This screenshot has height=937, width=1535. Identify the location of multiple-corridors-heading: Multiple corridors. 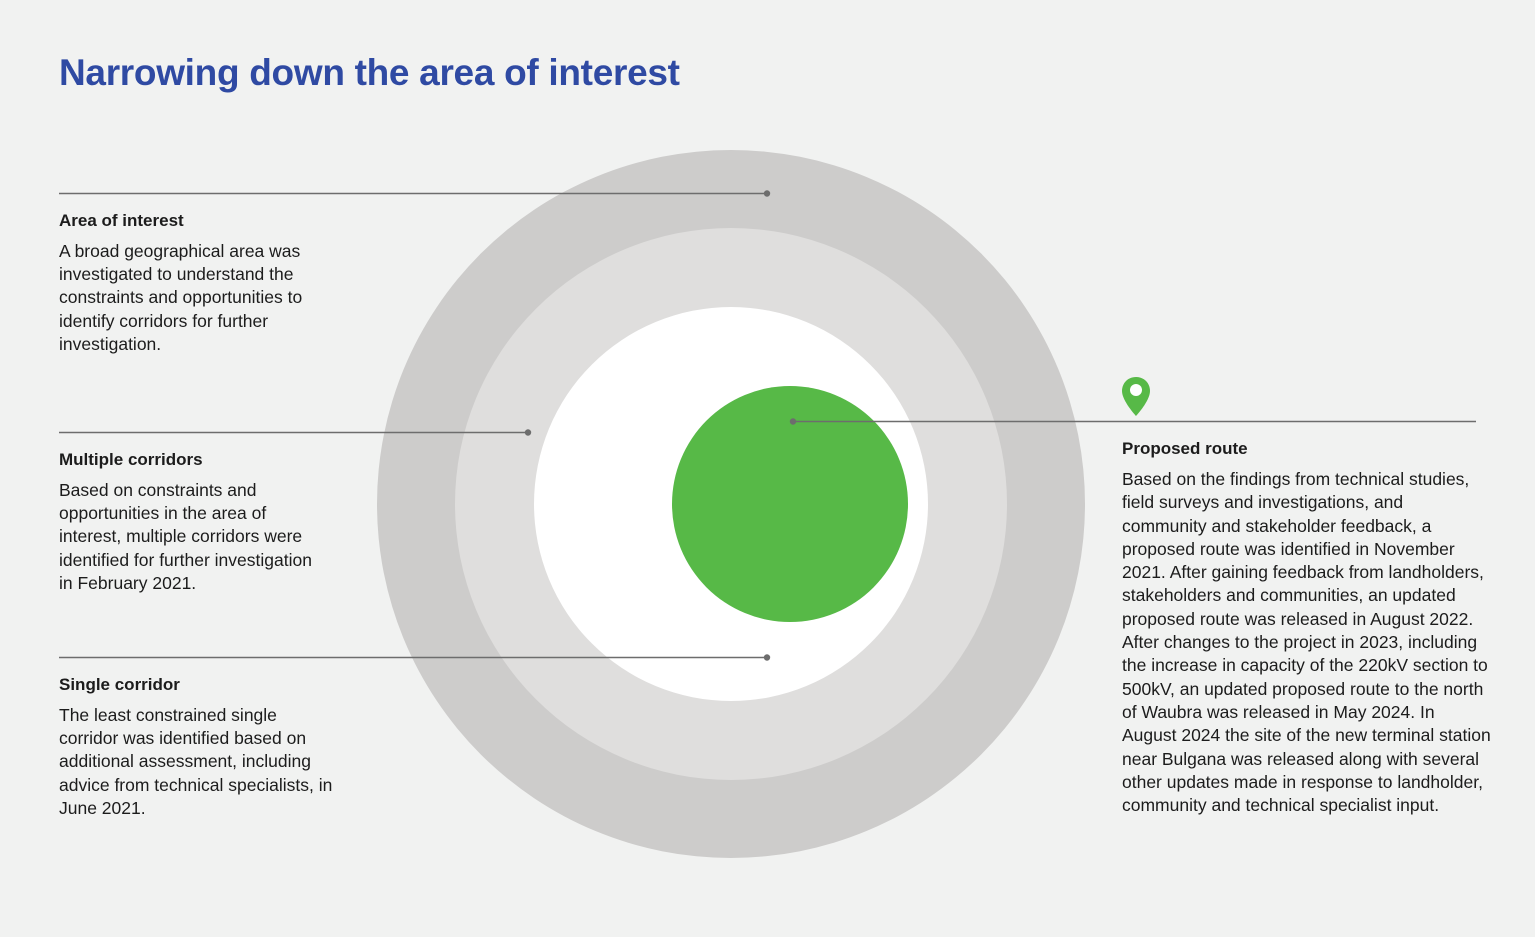
(131, 459).